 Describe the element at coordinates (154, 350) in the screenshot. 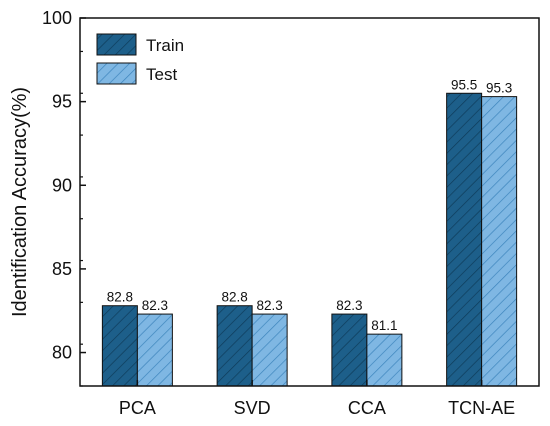

I see `bar-test-pca` at that location.